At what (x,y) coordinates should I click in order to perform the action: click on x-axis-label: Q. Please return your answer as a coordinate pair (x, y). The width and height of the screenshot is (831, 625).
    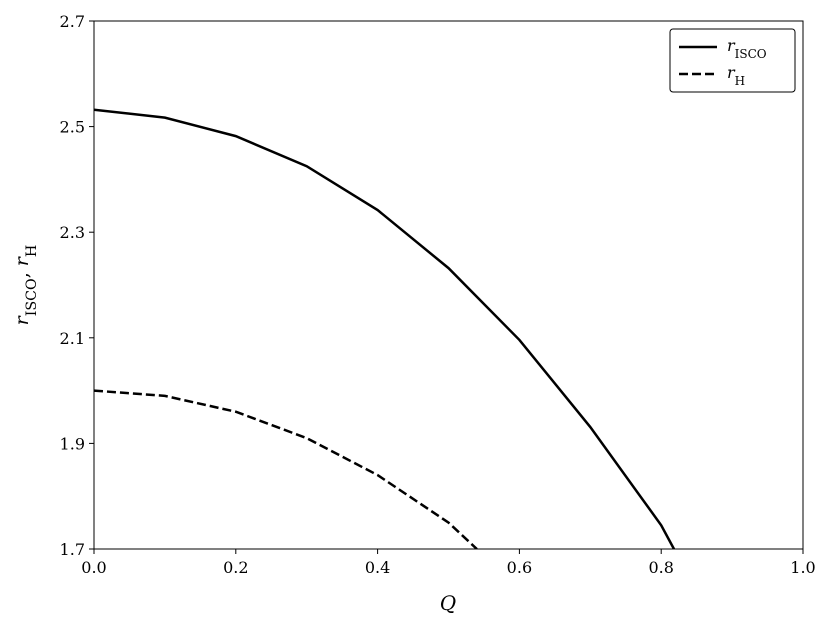
    Looking at the image, I should click on (448, 603).